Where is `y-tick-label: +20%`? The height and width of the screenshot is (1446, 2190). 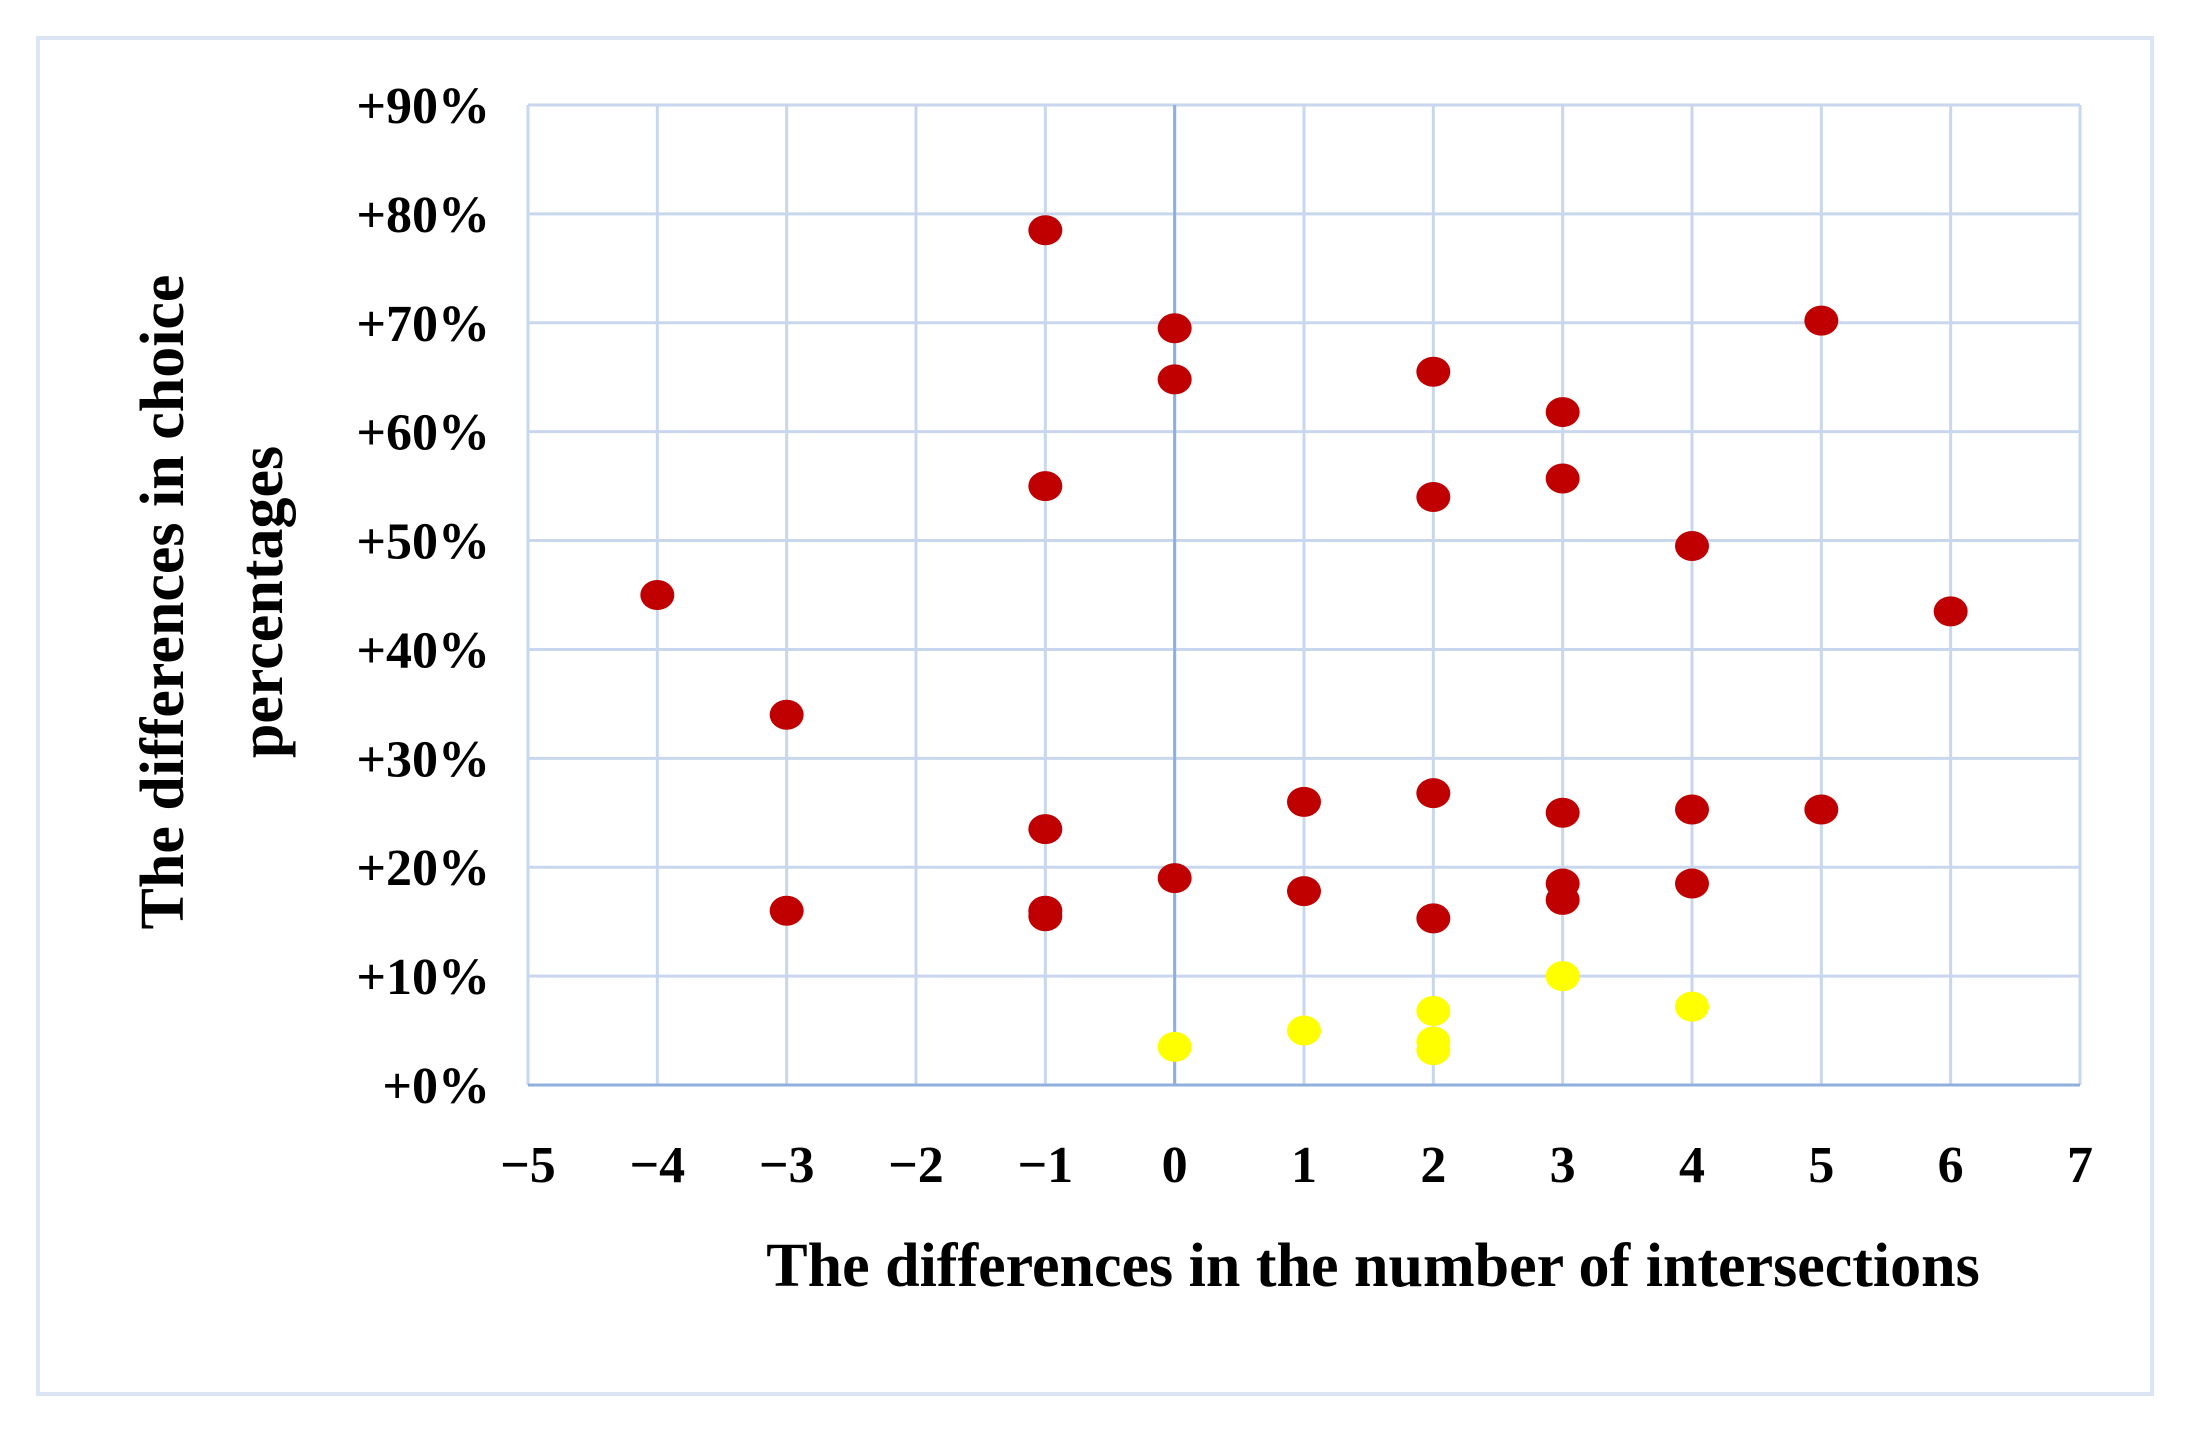 y-tick-label: +20% is located at coordinates (423, 868).